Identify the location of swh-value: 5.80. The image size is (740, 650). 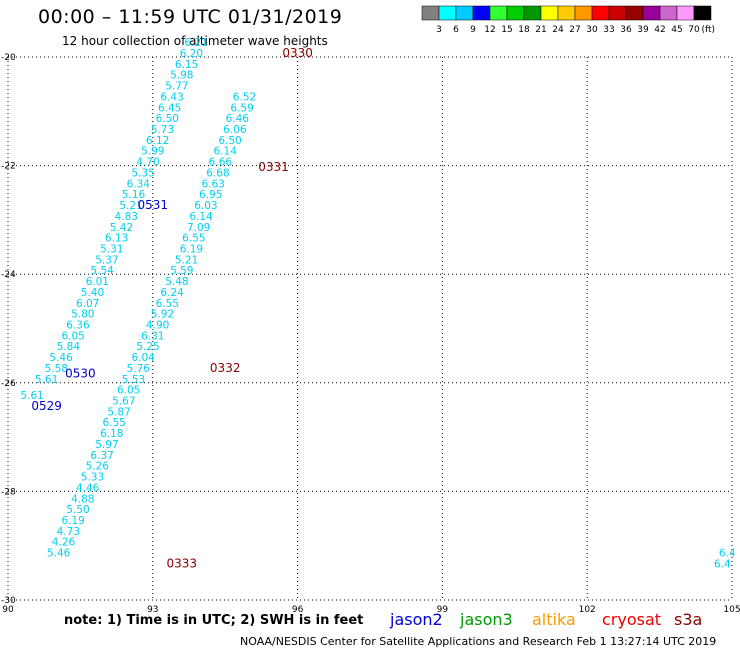
(82, 315).